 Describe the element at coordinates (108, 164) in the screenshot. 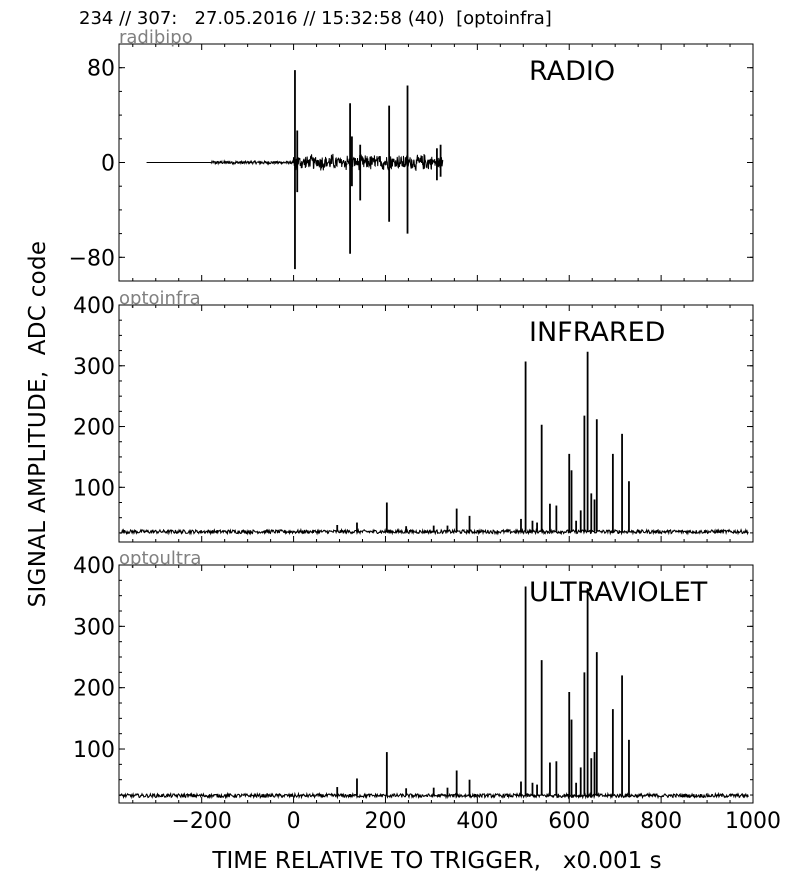

I see `y-tick-label: 0` at that location.